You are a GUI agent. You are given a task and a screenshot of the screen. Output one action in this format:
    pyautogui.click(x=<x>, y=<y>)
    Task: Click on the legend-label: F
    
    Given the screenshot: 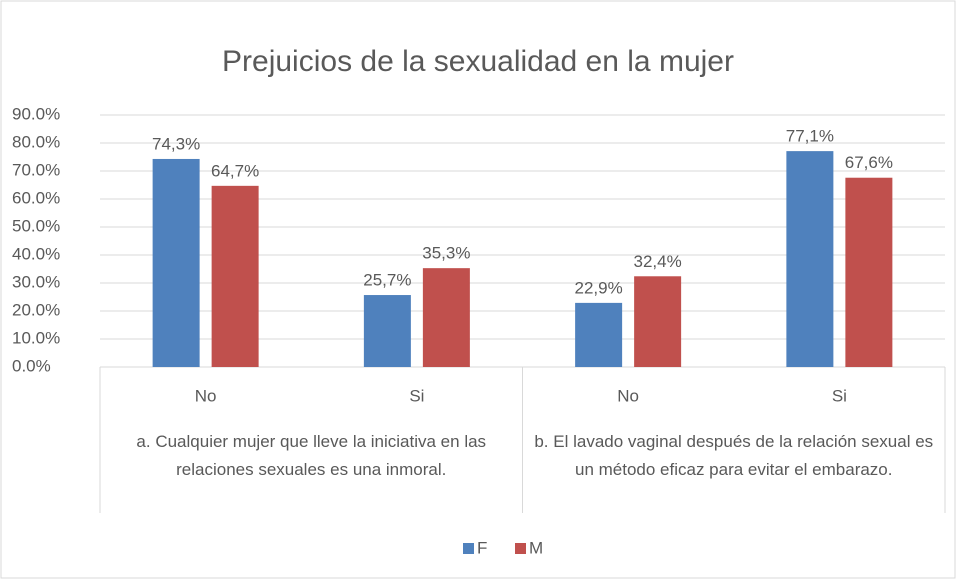 What is the action you would take?
    pyautogui.click(x=482, y=547)
    